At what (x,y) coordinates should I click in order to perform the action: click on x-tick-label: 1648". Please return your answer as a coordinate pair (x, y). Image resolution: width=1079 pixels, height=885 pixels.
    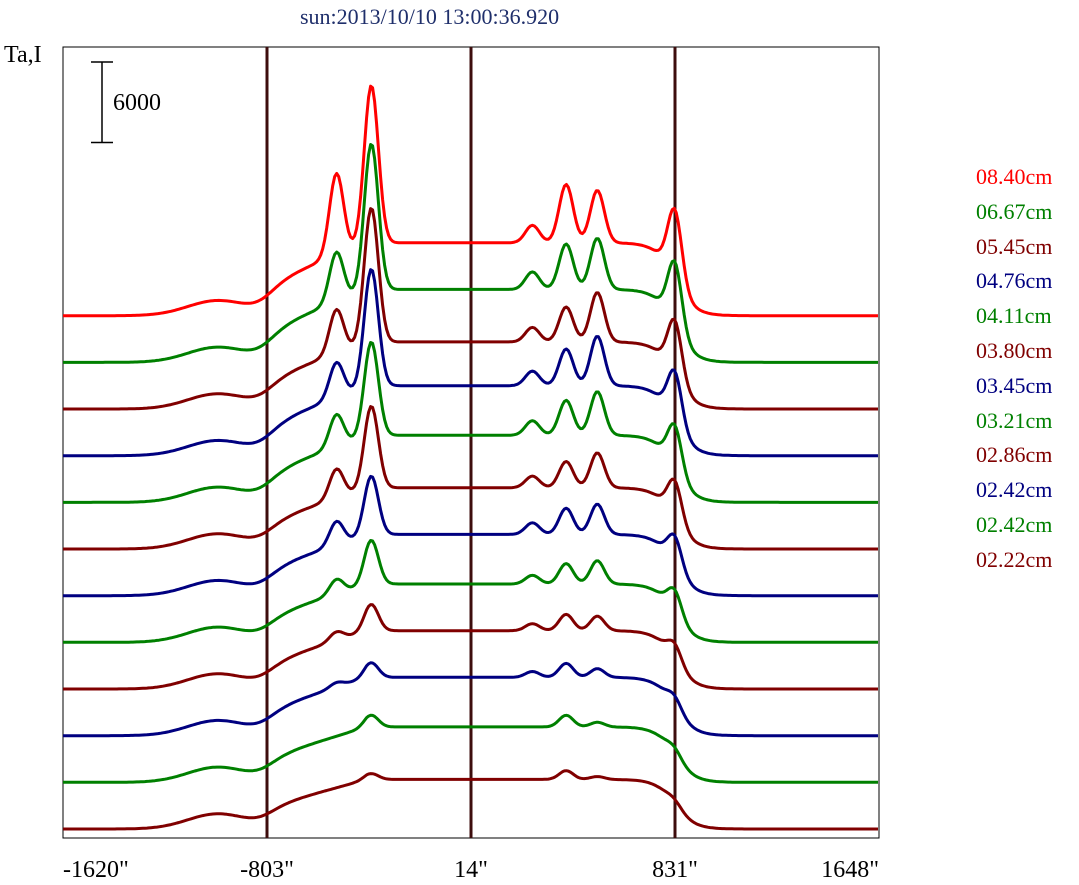
    Looking at the image, I should click on (850, 870).